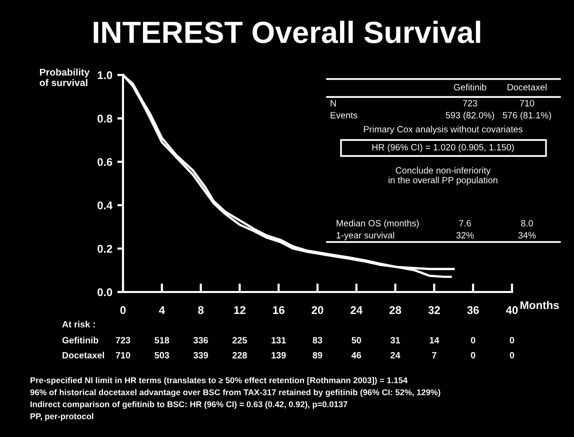 This screenshot has height=437, width=574. What do you see at coordinates (105, 118) in the screenshot?
I see `y-tick-label: 0.8` at bounding box center [105, 118].